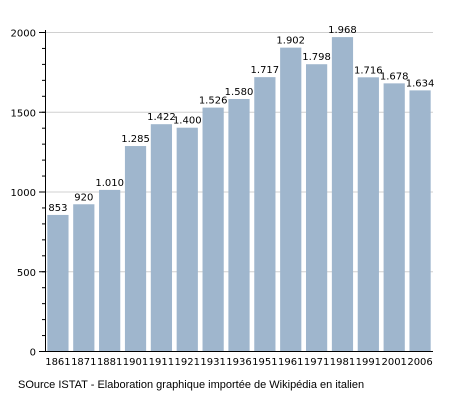 Image resolution: width=458 pixels, height=400 pixels. Describe the element at coordinates (23, 113) in the screenshot. I see `y-tick-label: 1500` at that location.